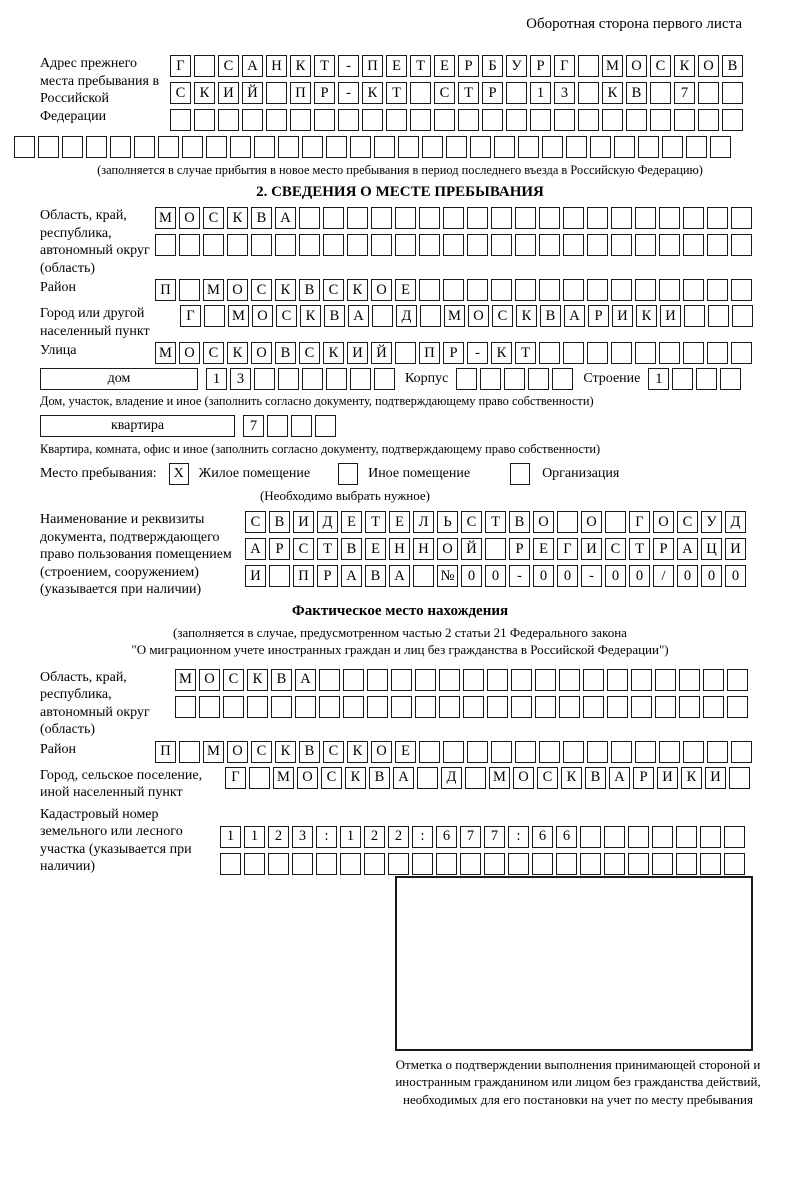 This screenshot has height=1180, width=800. Describe the element at coordinates (348, 474) in the screenshot. I see `other-premises-checkbox` at that location.